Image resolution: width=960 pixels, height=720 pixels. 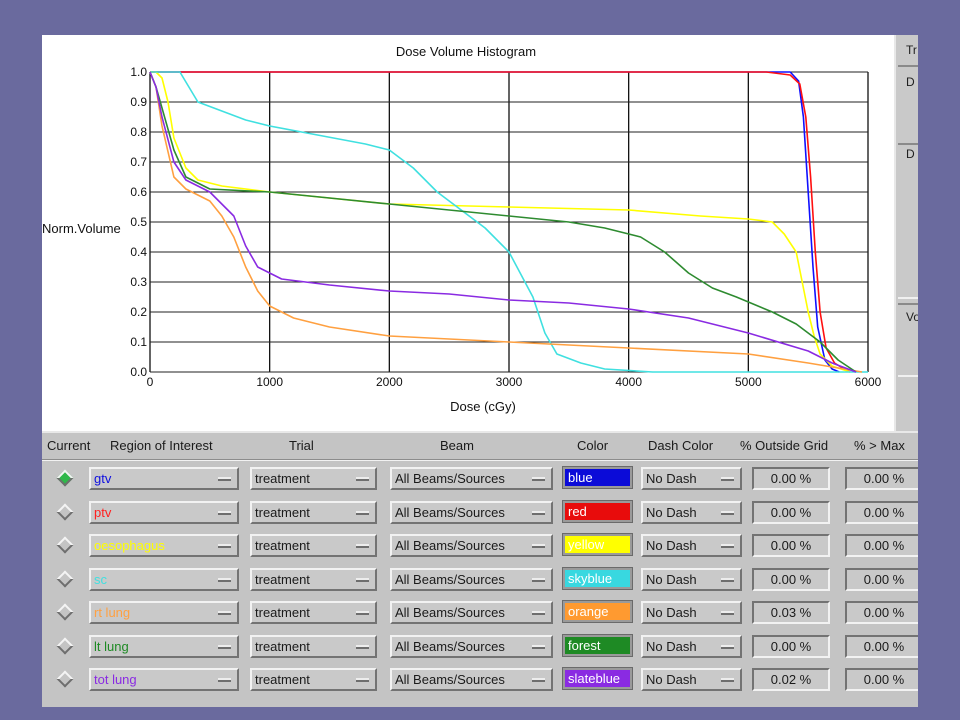 What do you see at coordinates (301, 445) in the screenshot?
I see `header-trial: Trial` at bounding box center [301, 445].